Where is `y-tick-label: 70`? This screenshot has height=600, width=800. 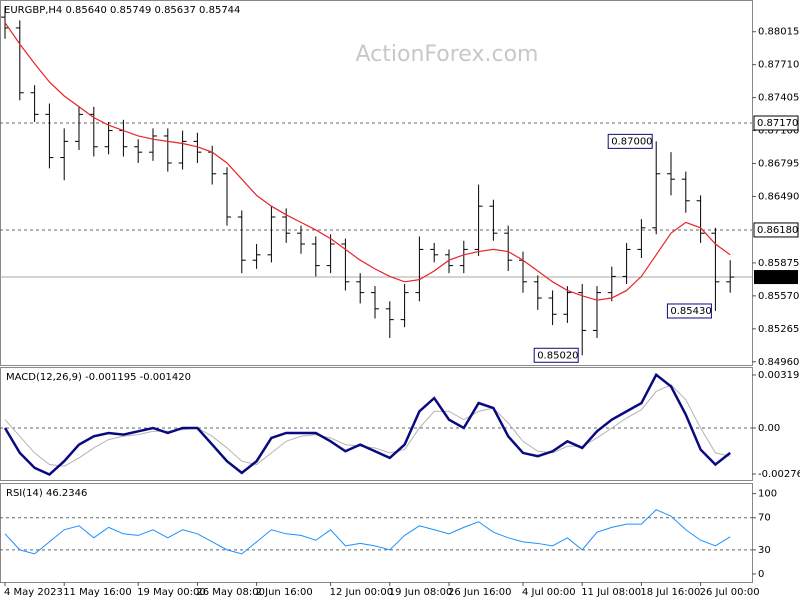 y-tick-label: 70 is located at coordinates (764, 518).